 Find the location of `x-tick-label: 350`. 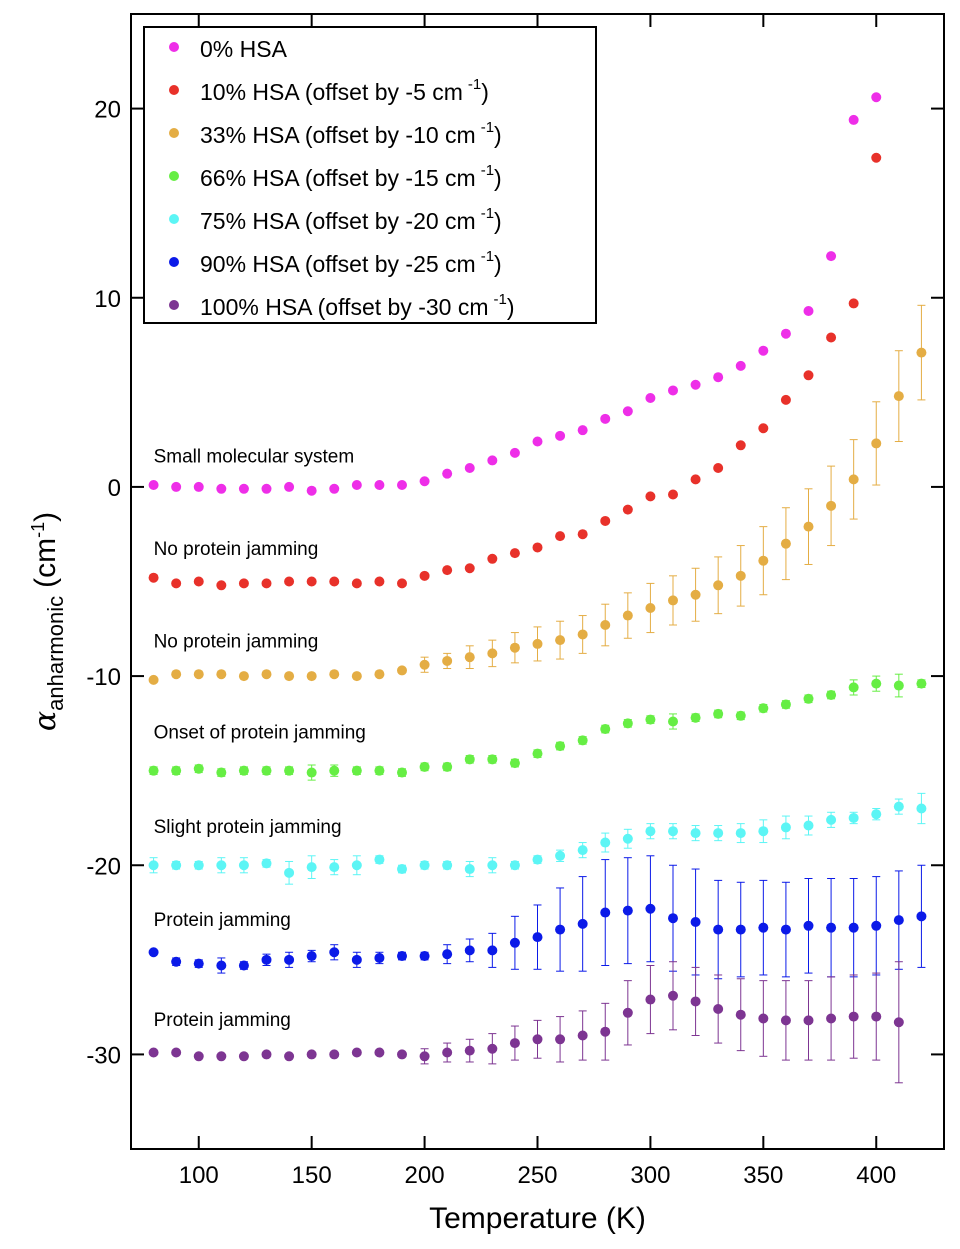

x-tick-label: 350 is located at coordinates (763, 1175).